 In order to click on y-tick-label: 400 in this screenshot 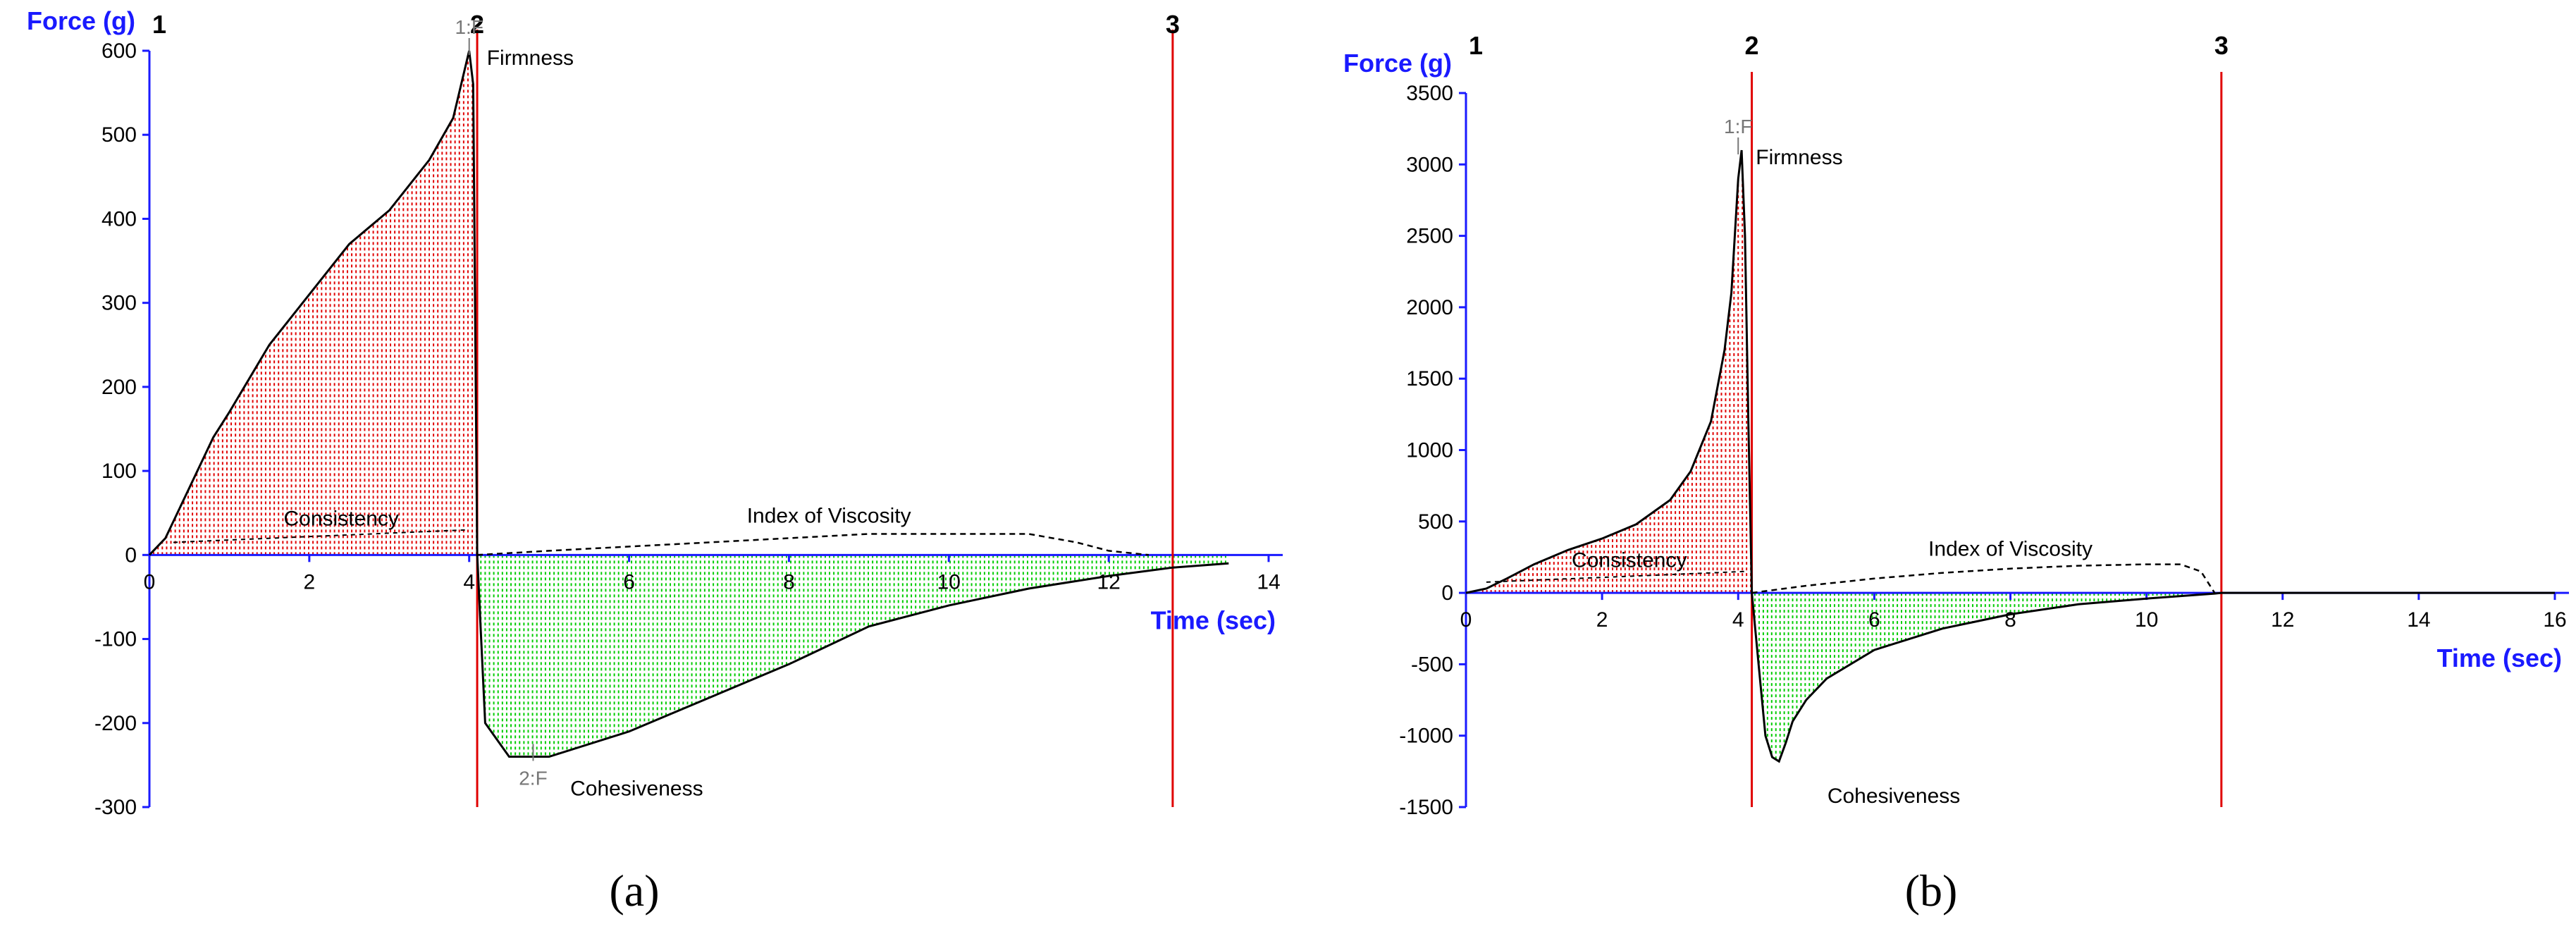, I will do `click(119, 218)`.